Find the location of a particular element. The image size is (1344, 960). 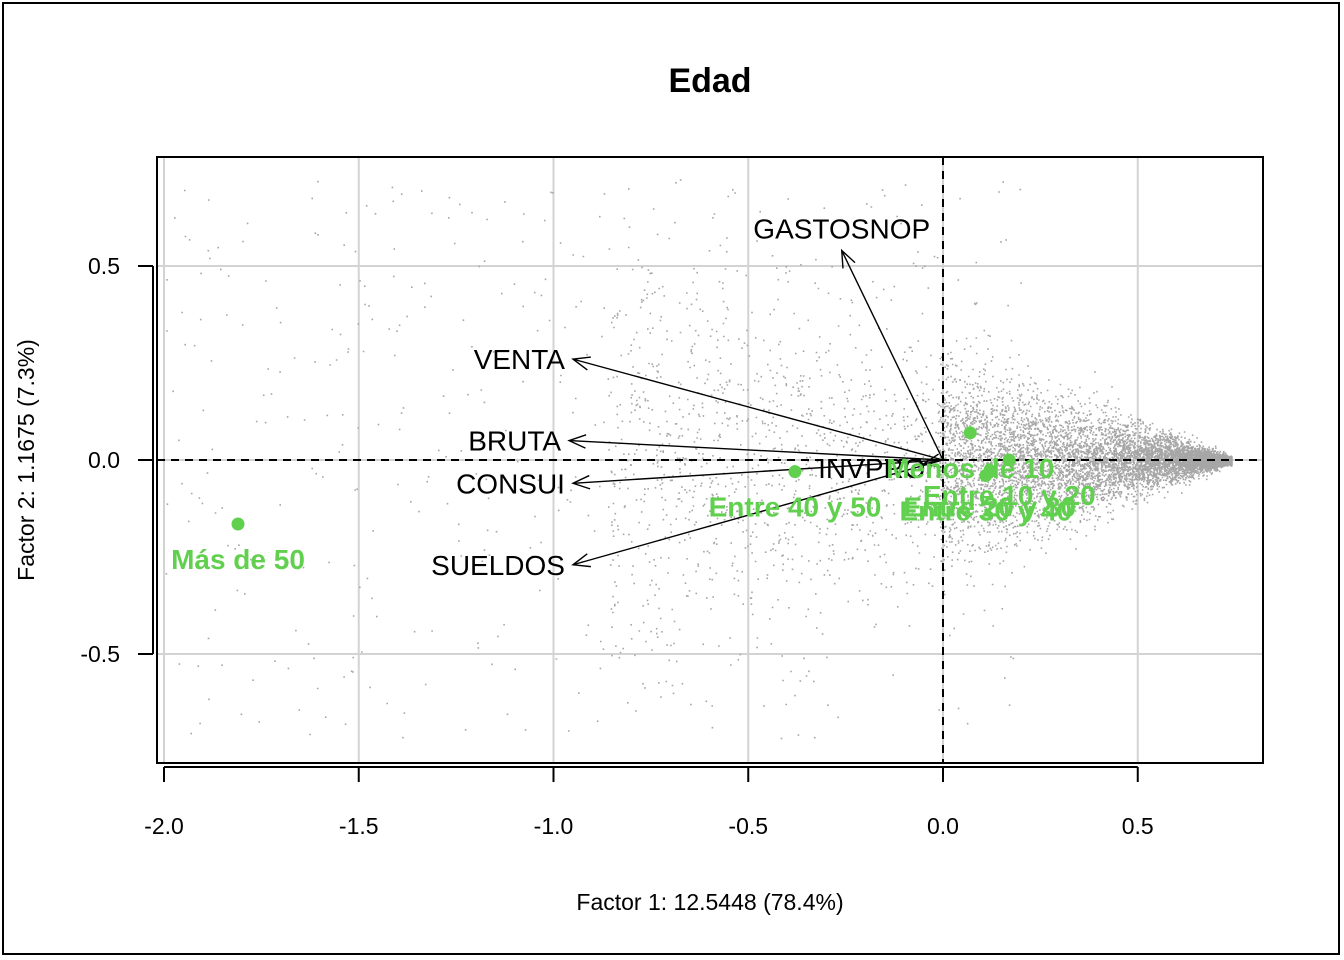

x-tick-label-5: 0.5 is located at coordinates (1138, 826).